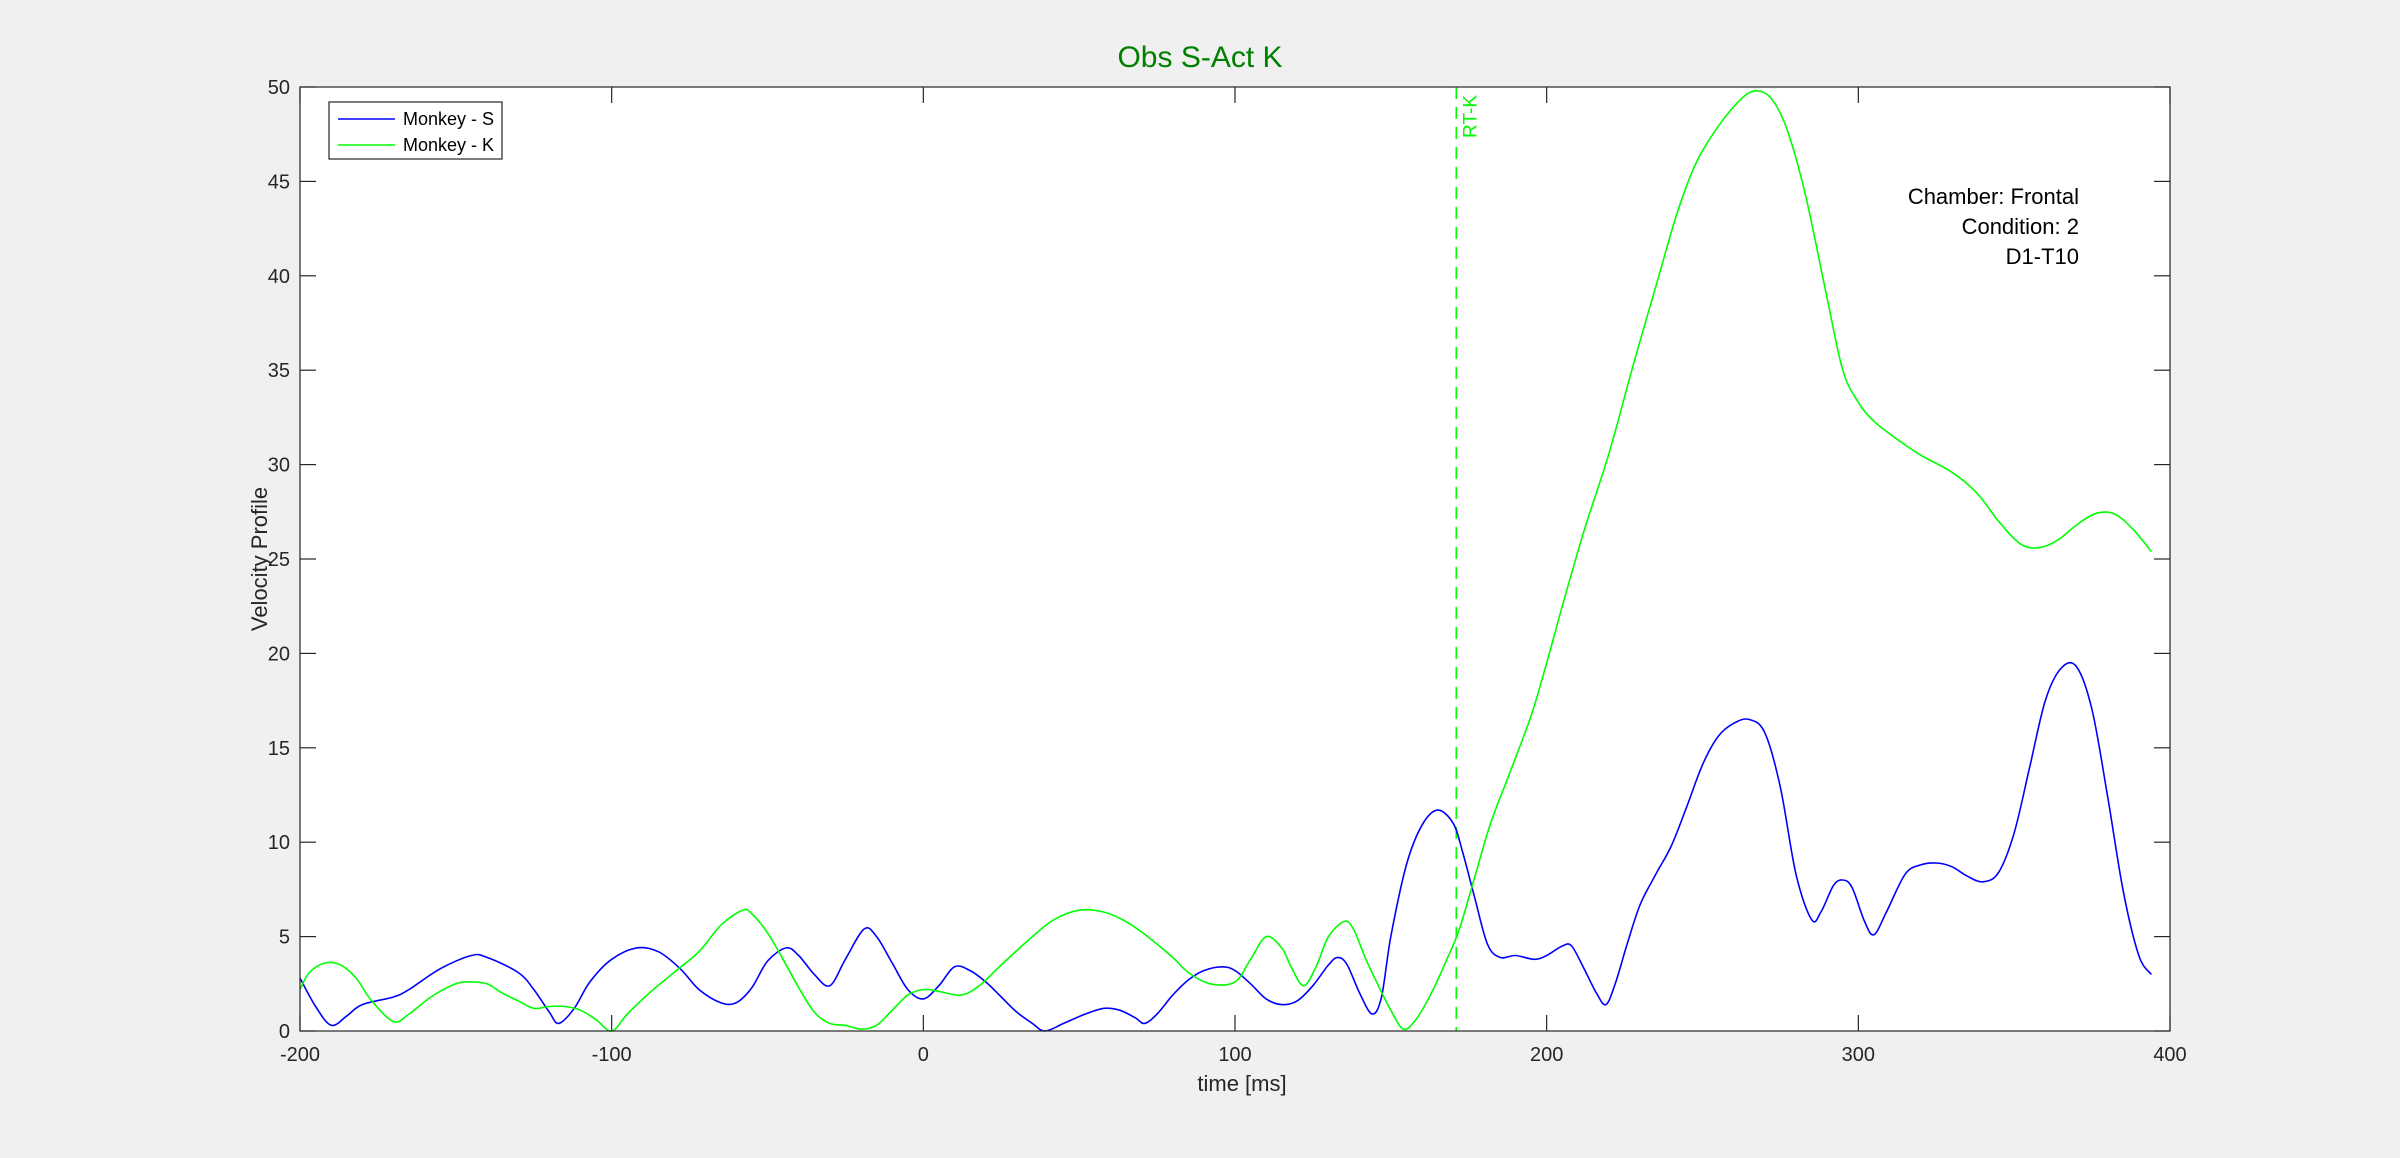 The height and width of the screenshot is (1158, 2400). I want to click on y-tick-label: 20, so click(279, 654).